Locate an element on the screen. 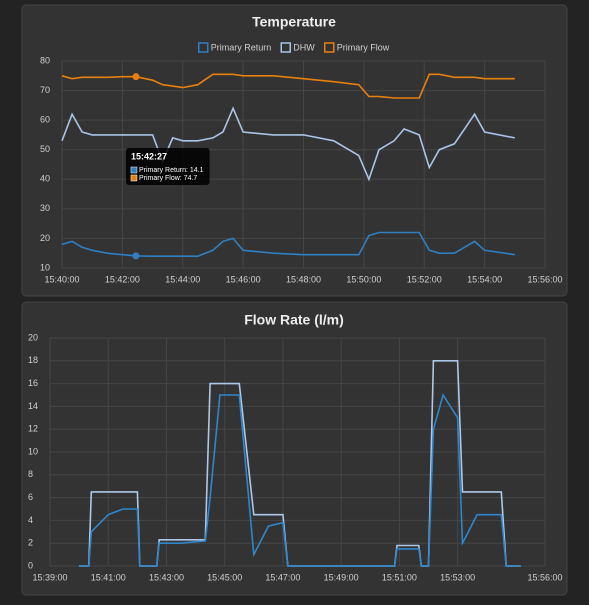  y-tick-label: 70 is located at coordinates (45, 90).